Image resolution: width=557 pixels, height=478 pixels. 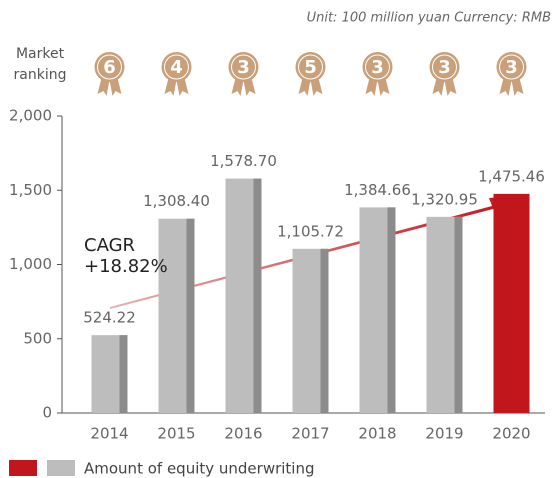 I want to click on ranking-medal: 5, so click(x=310, y=74).